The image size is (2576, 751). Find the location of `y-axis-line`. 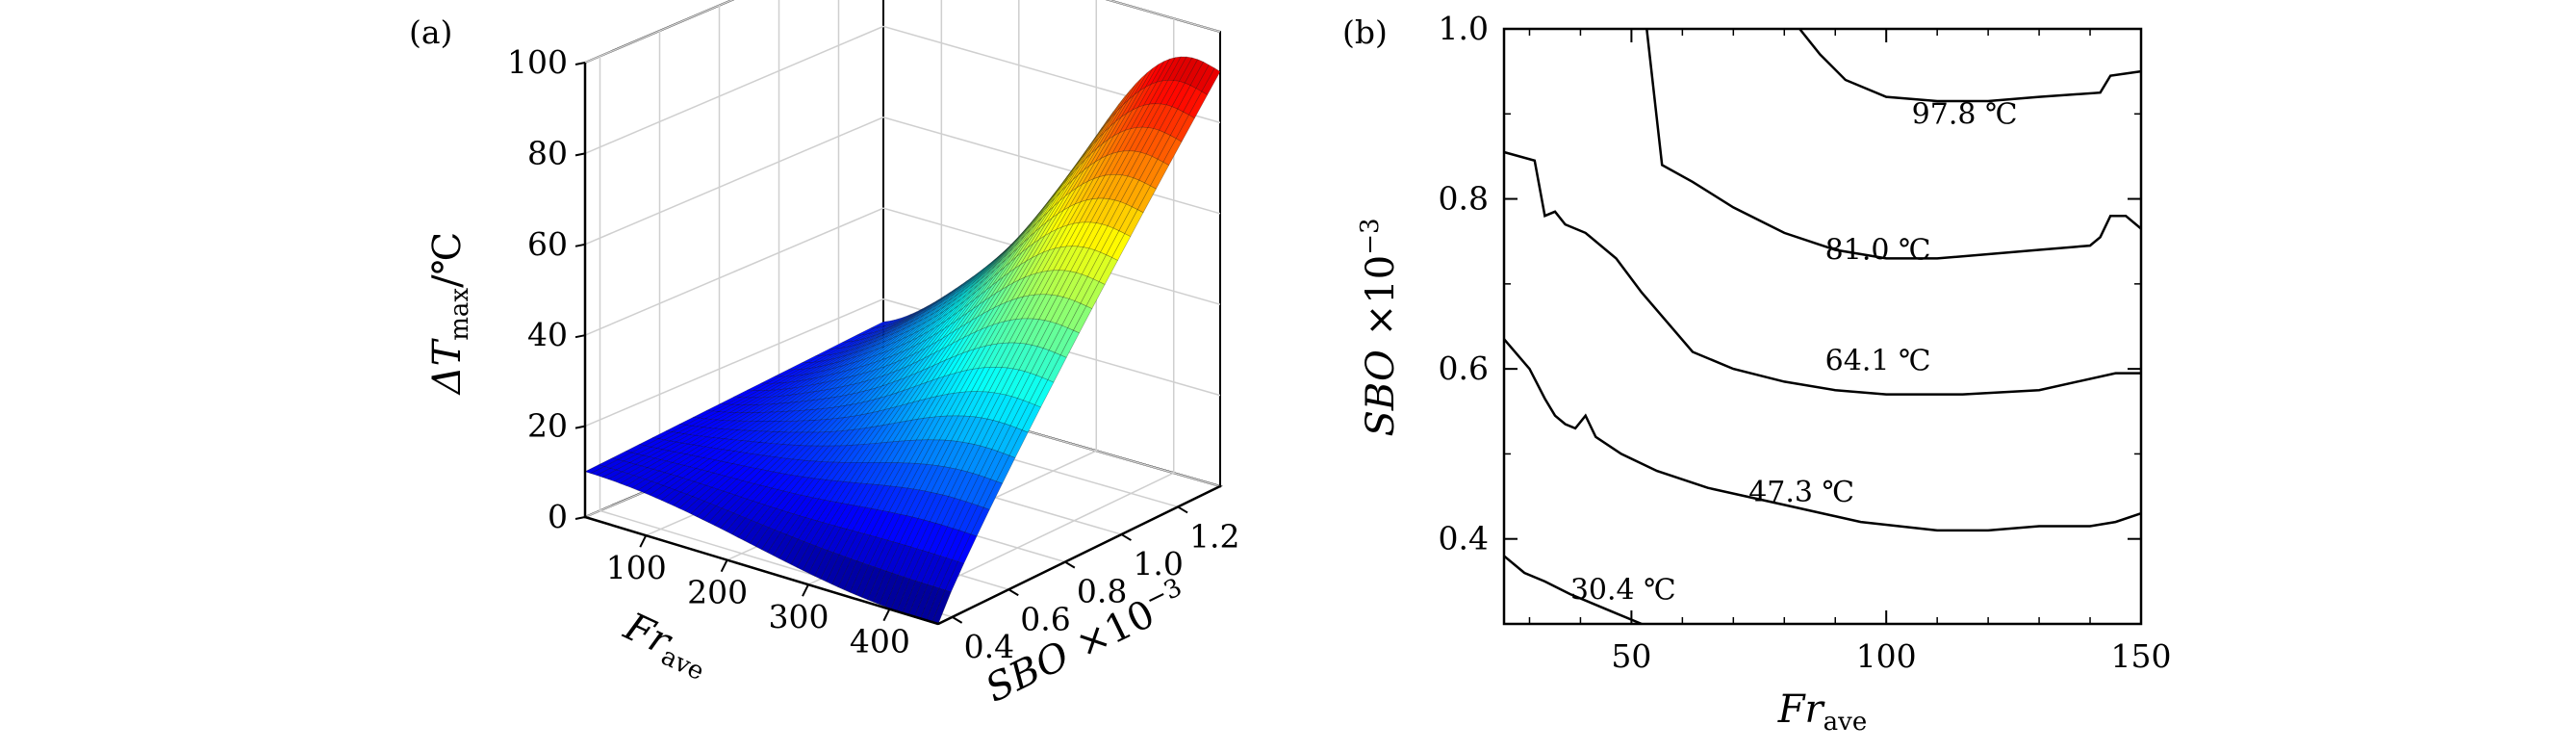

y-axis-line is located at coordinates (1079, 555).